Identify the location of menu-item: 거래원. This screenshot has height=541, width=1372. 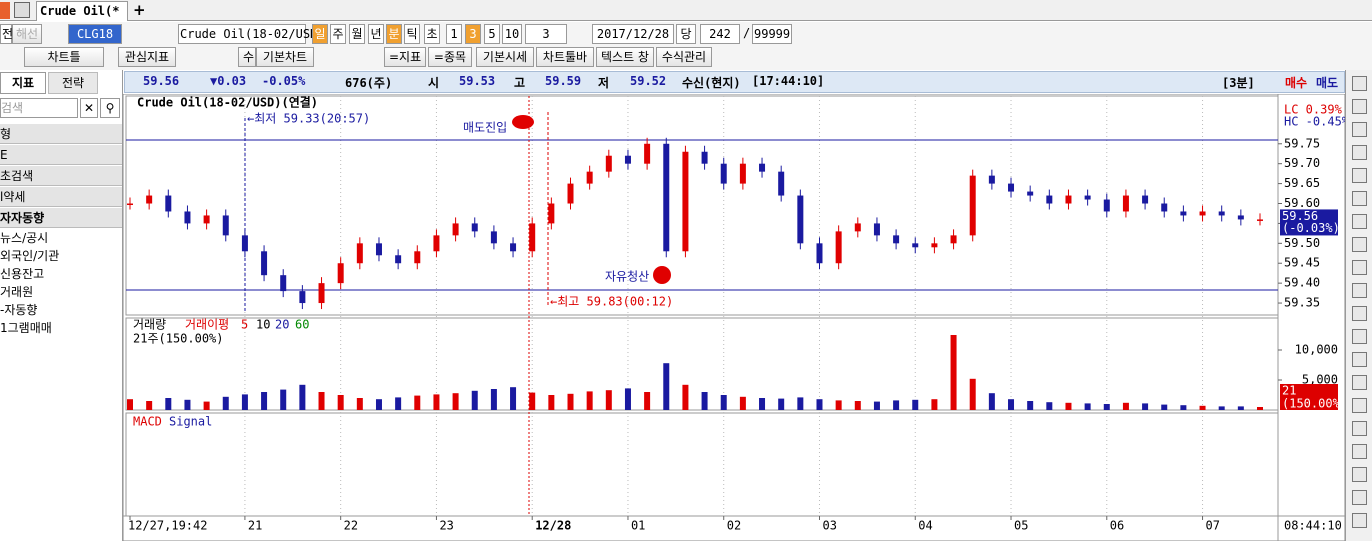
(17, 292).